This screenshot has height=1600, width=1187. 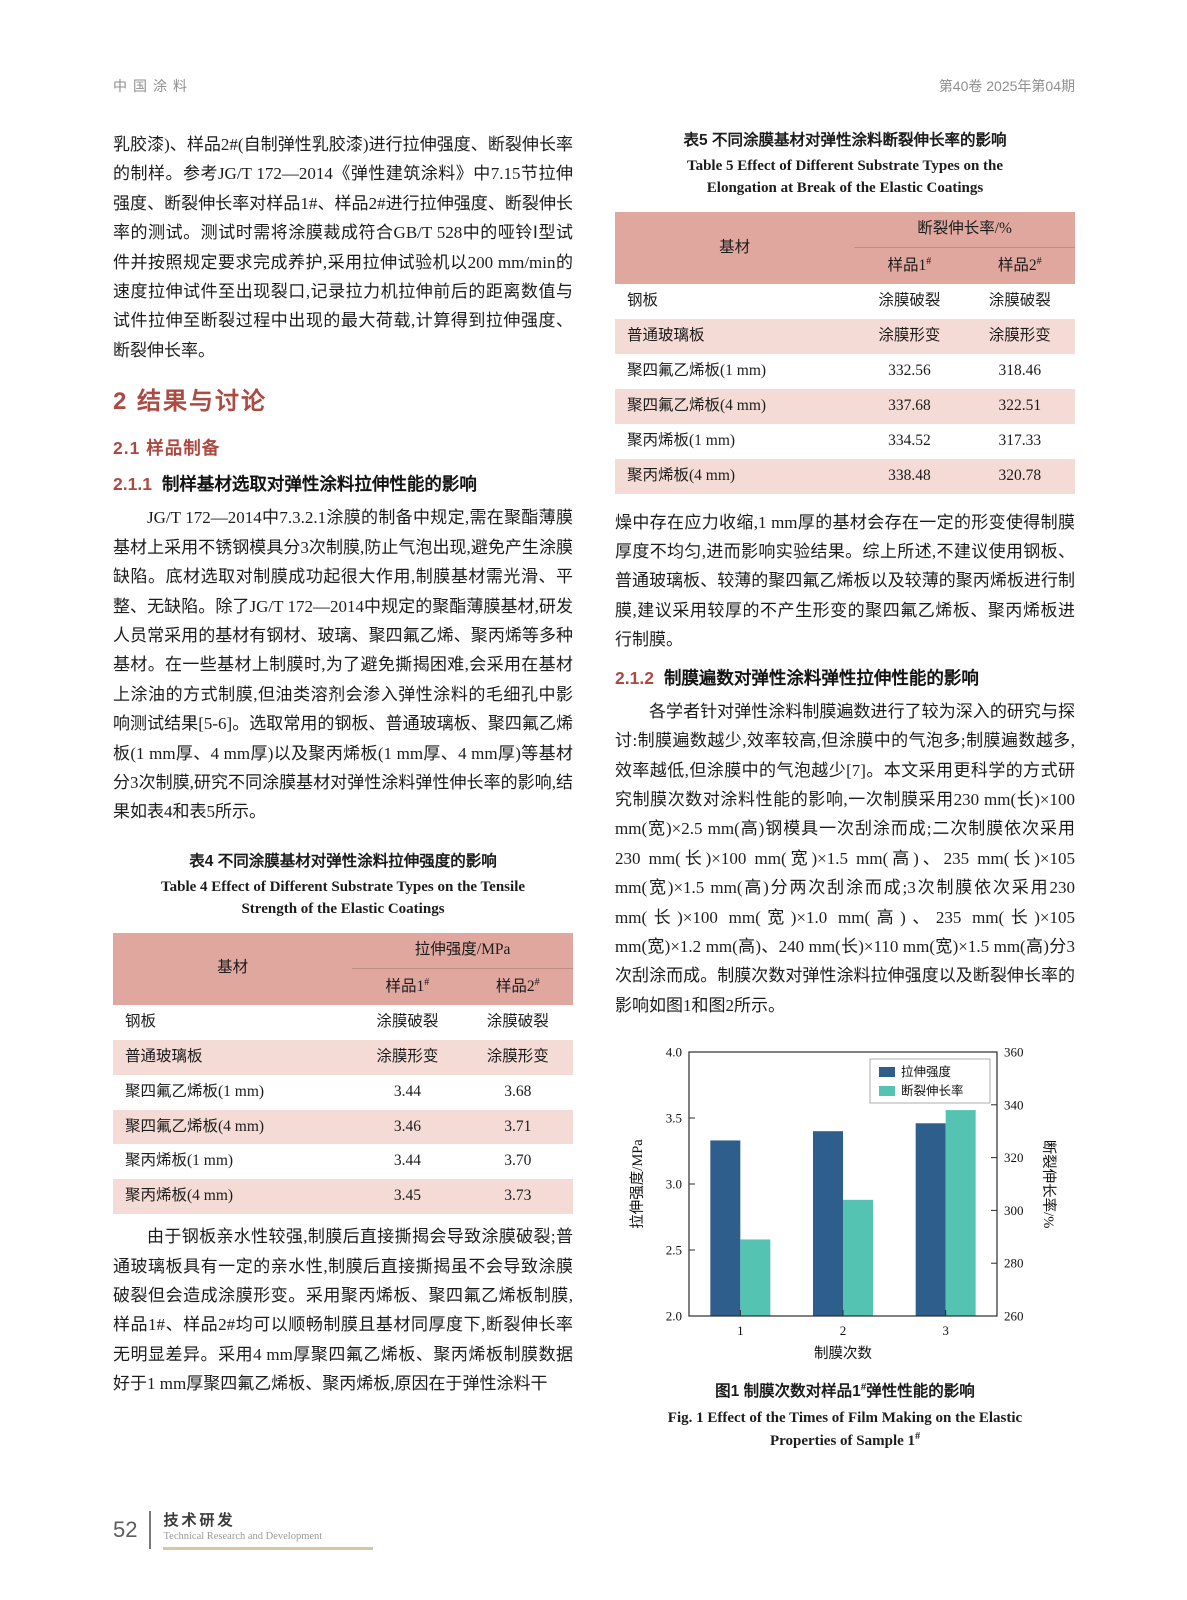 What do you see at coordinates (462, 950) in the screenshot?
I see `table4-col-group: 拉伸强度/MPa` at bounding box center [462, 950].